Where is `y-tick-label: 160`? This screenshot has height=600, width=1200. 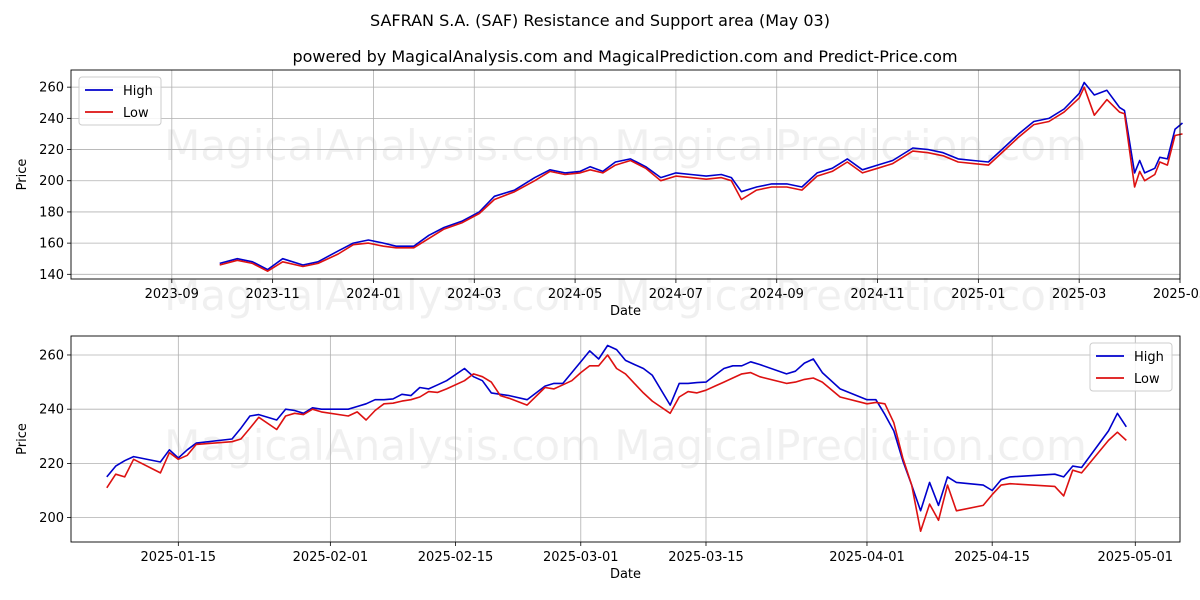
y-tick-label: 160 is located at coordinates (51, 244).